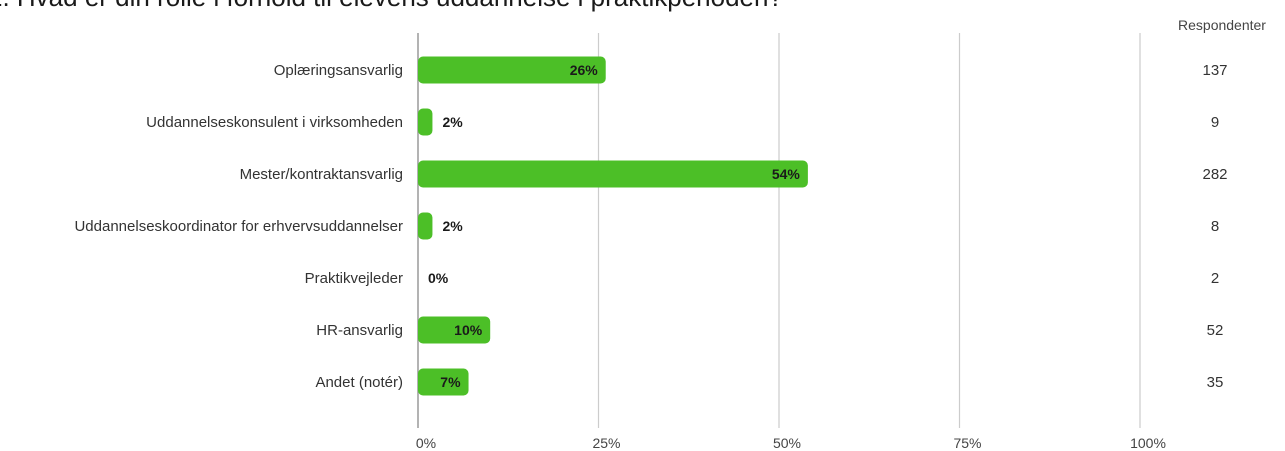  What do you see at coordinates (426, 443) in the screenshot?
I see `x-tick-label: 0%` at bounding box center [426, 443].